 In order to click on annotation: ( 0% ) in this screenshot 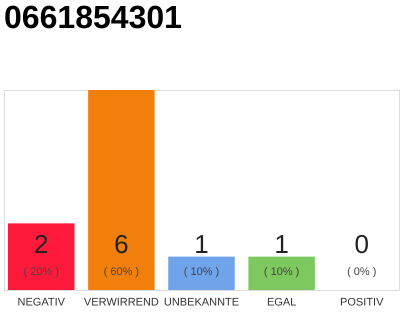, I will do `click(361, 272)`.